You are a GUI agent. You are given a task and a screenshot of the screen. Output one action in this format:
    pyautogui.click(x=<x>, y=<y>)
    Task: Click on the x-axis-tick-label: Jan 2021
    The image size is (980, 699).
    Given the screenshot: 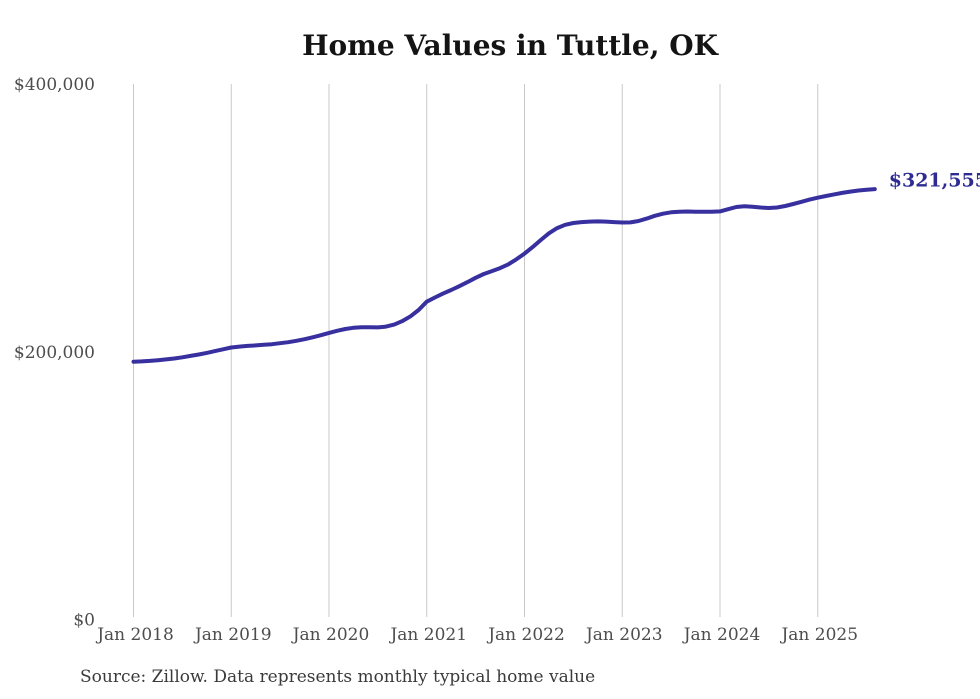 What is the action you would take?
    pyautogui.click(x=427, y=635)
    